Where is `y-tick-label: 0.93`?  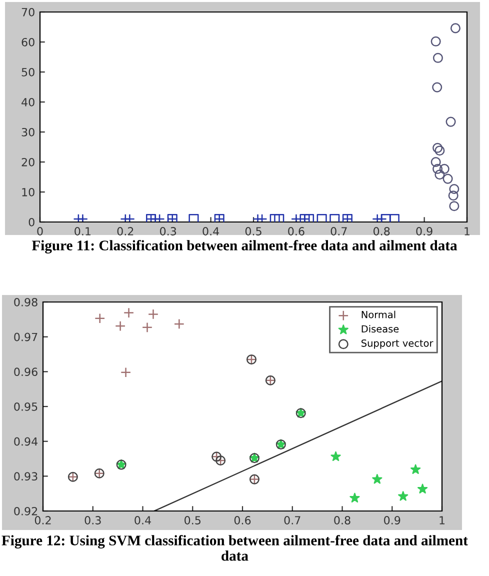
y-tick-label: 0.93 is located at coordinates (26, 476).